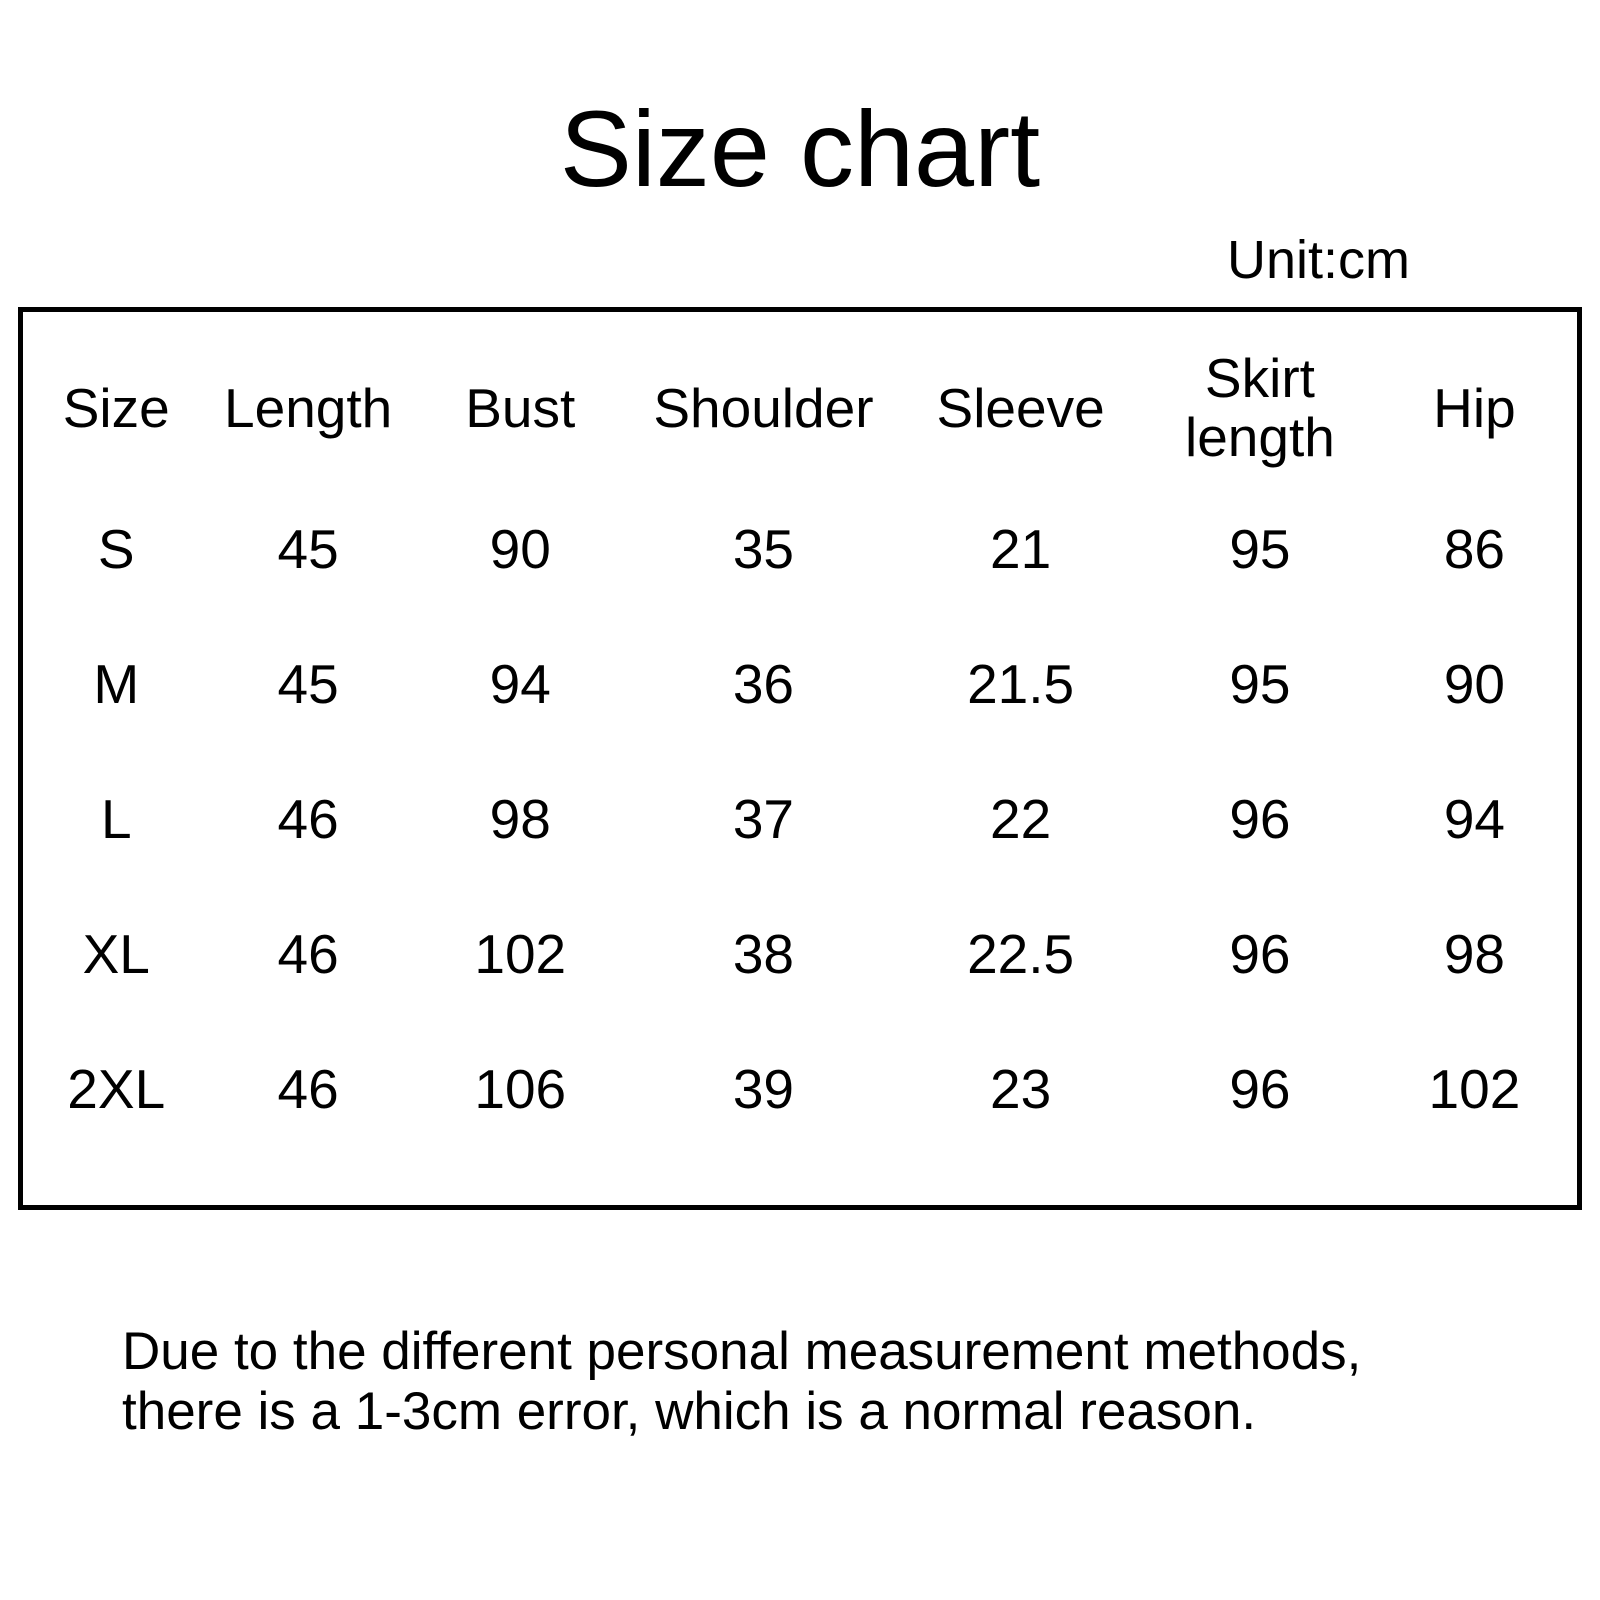  I want to click on table-cell: 21, so click(1021, 549).